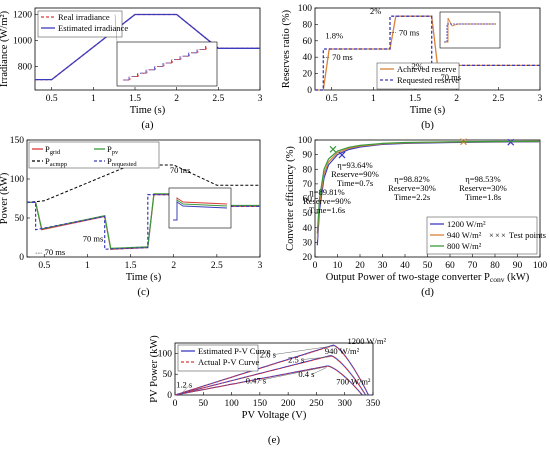  I want to click on efficiency-annotation-2: η=89.81% Reserve=90% Time=1.6s, so click(327, 201).